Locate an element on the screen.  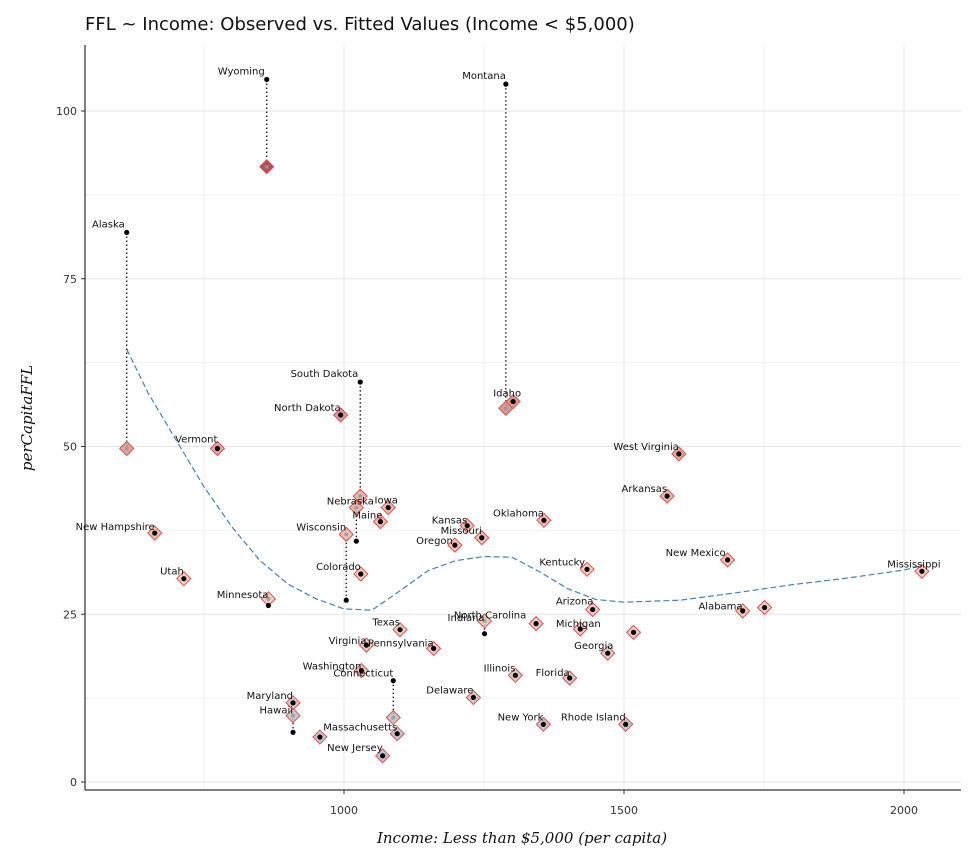
state-label: Rhode Island is located at coordinates (593, 717).